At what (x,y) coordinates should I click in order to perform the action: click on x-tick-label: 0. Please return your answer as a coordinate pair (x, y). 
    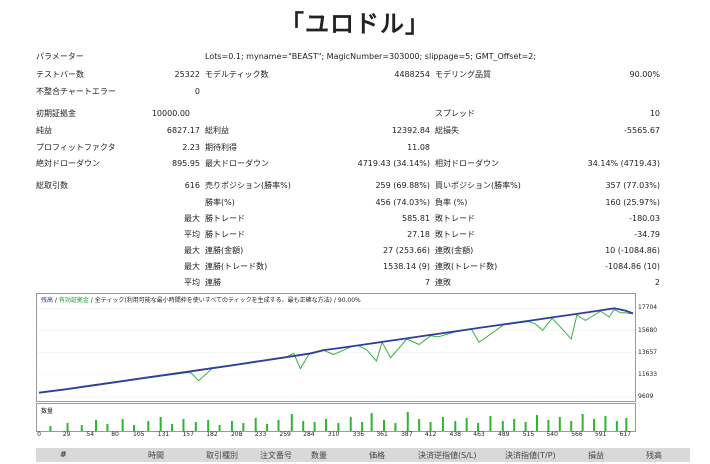
    Looking at the image, I should click on (39, 434).